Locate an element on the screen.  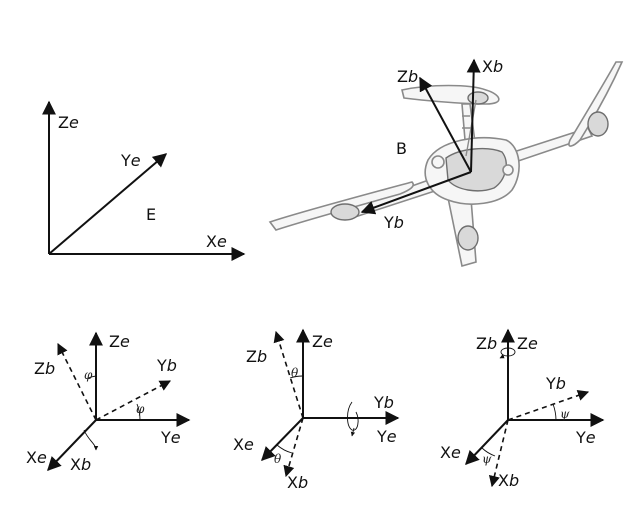
yaw-angle-arc-y is located at coordinates (554, 412).